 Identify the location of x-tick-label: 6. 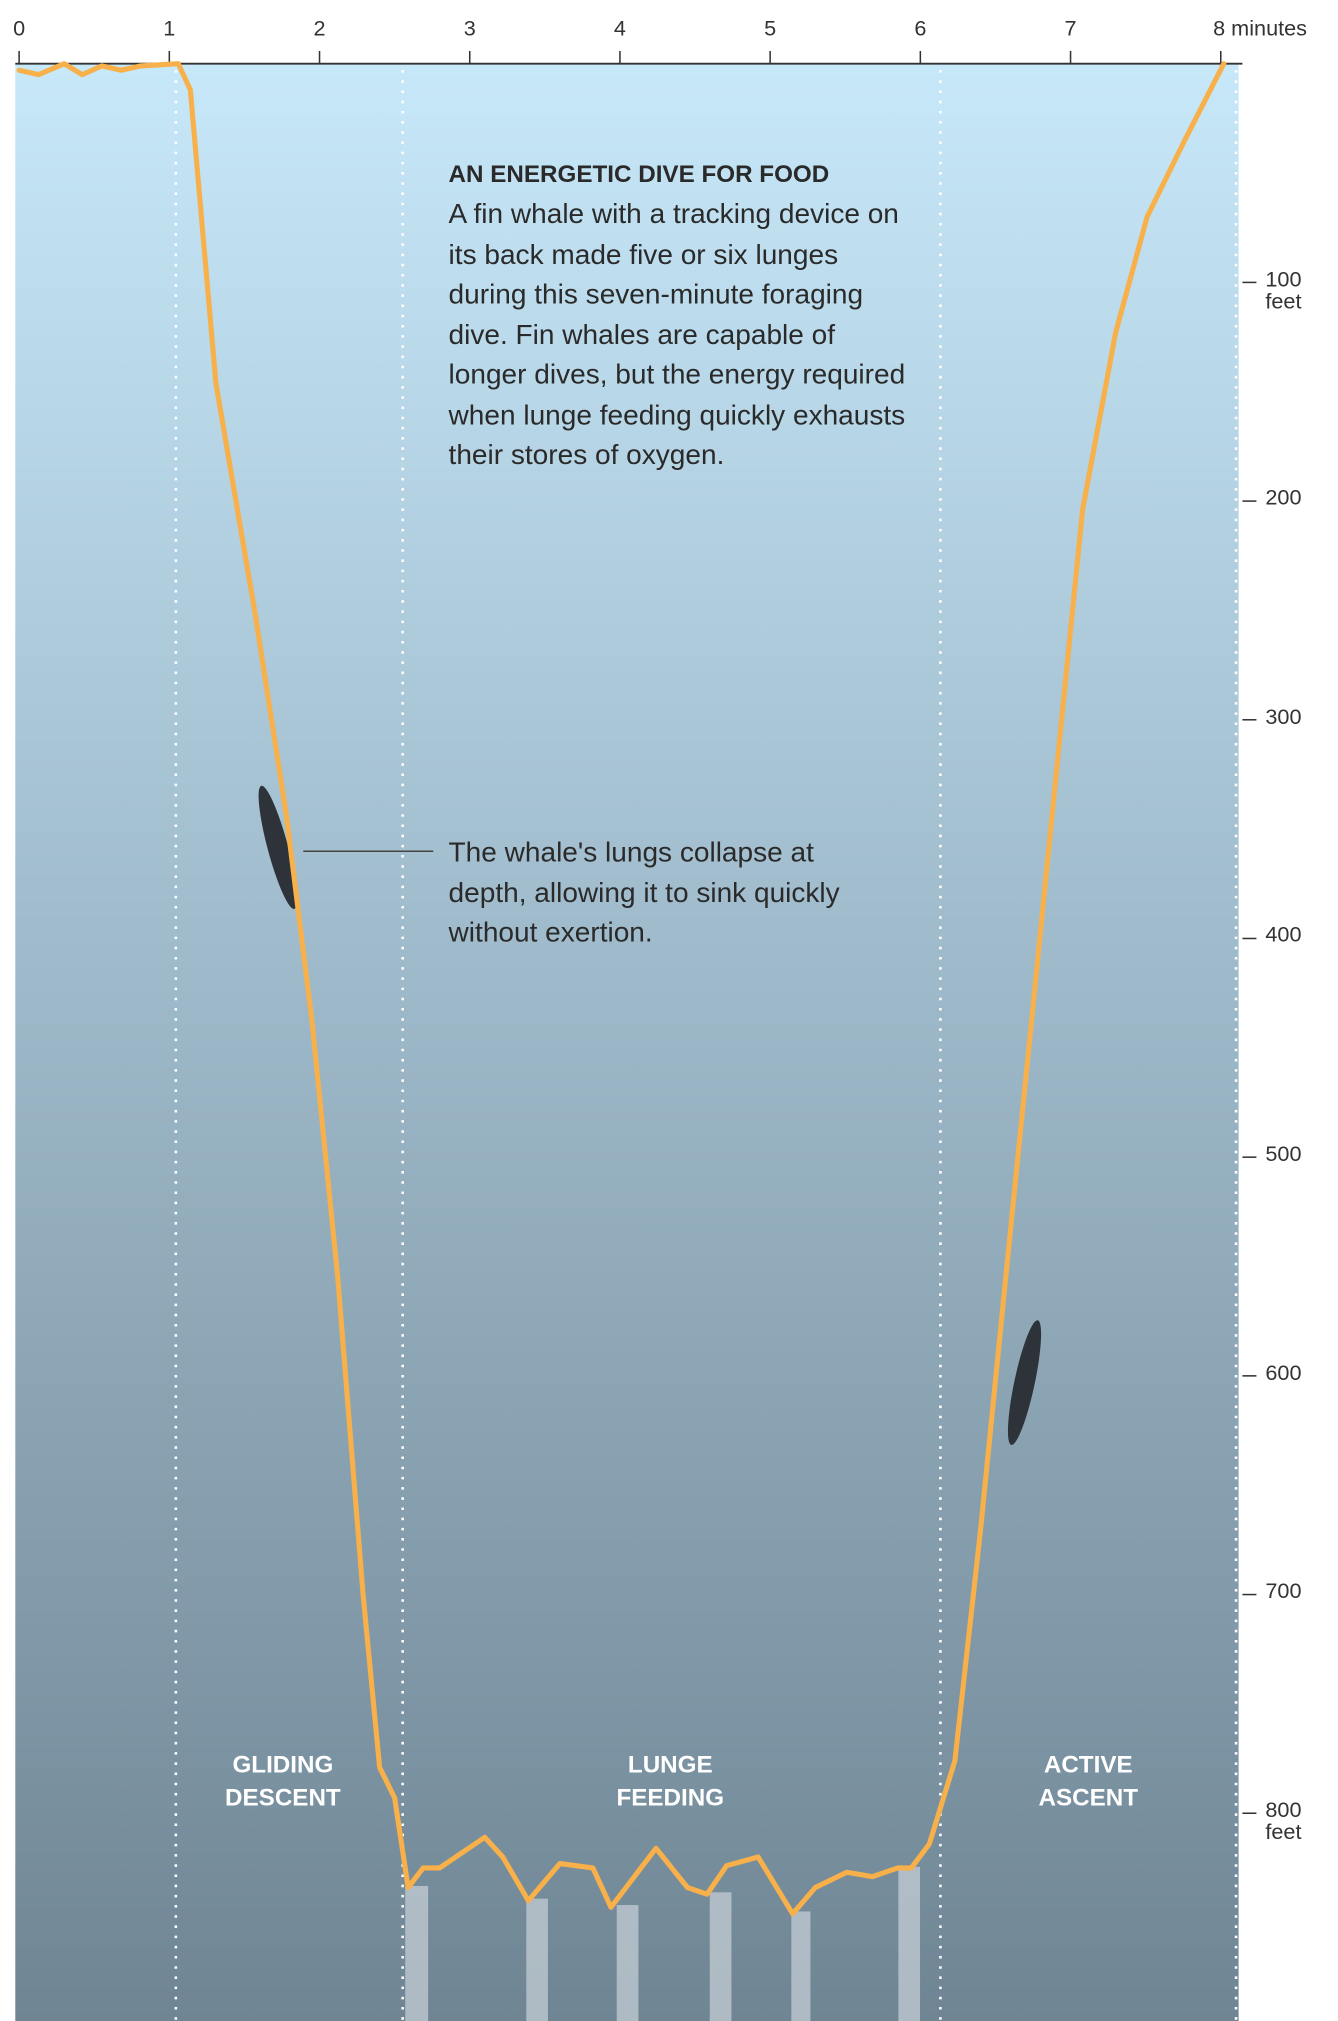
(920, 28).